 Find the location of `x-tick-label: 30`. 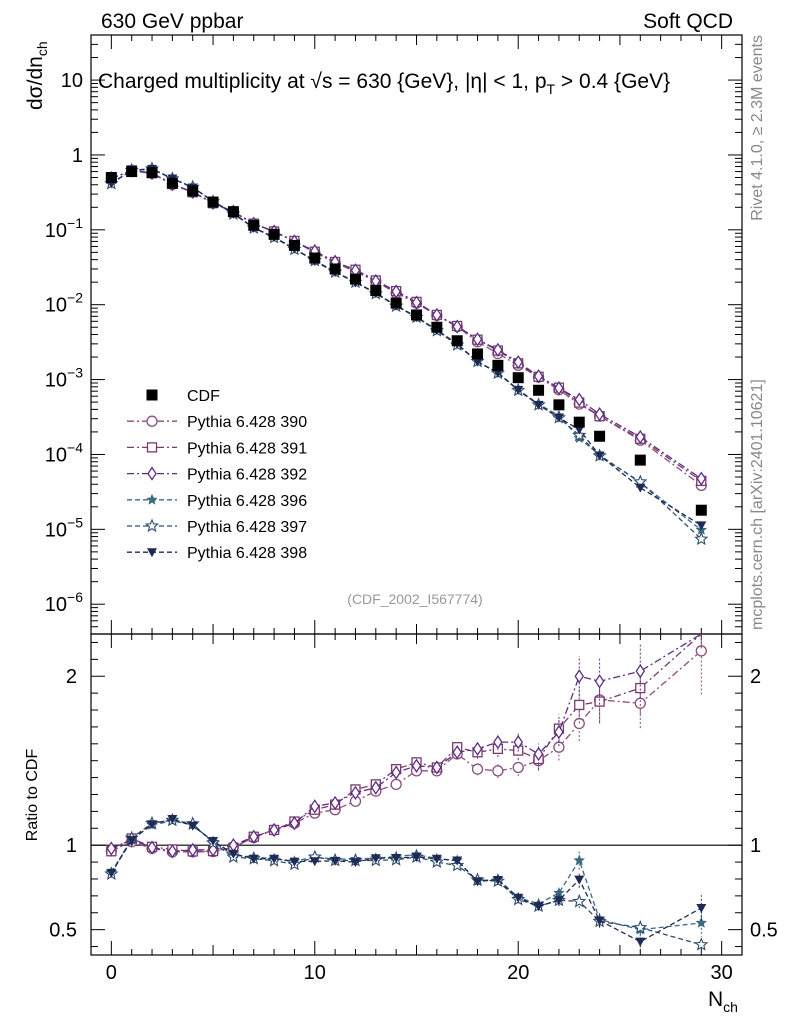

x-tick-label: 30 is located at coordinates (722, 973).